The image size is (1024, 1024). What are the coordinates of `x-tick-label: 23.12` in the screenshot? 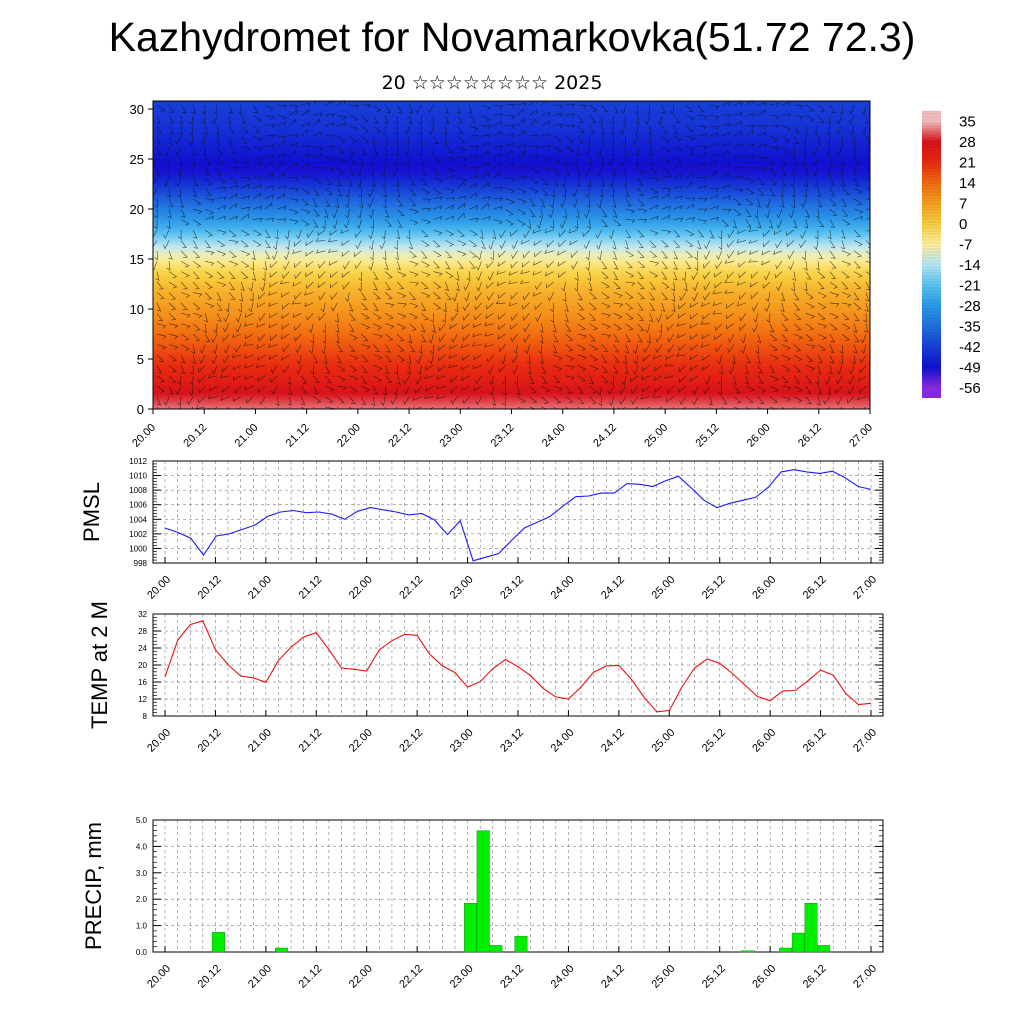 It's located at (512, 588).